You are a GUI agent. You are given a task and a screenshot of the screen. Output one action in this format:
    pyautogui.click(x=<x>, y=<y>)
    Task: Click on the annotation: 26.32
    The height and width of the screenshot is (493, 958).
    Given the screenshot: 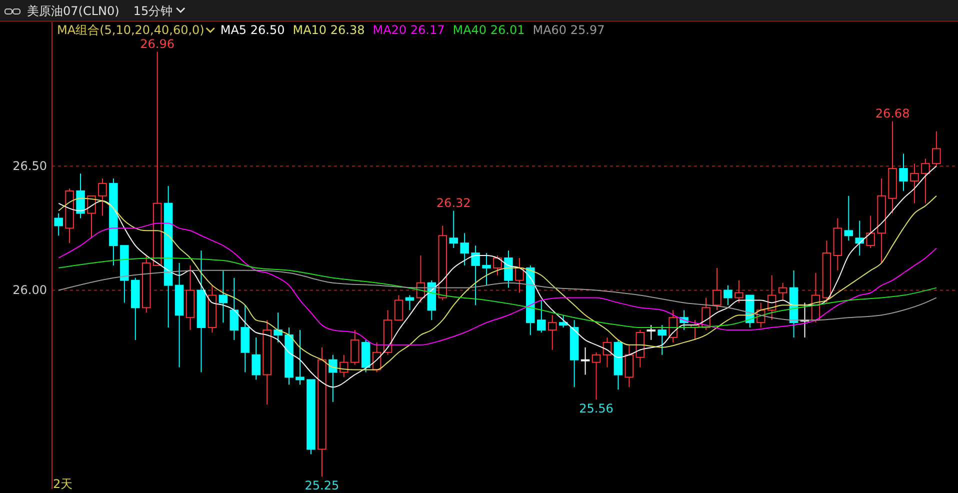 What is the action you would take?
    pyautogui.click(x=453, y=203)
    